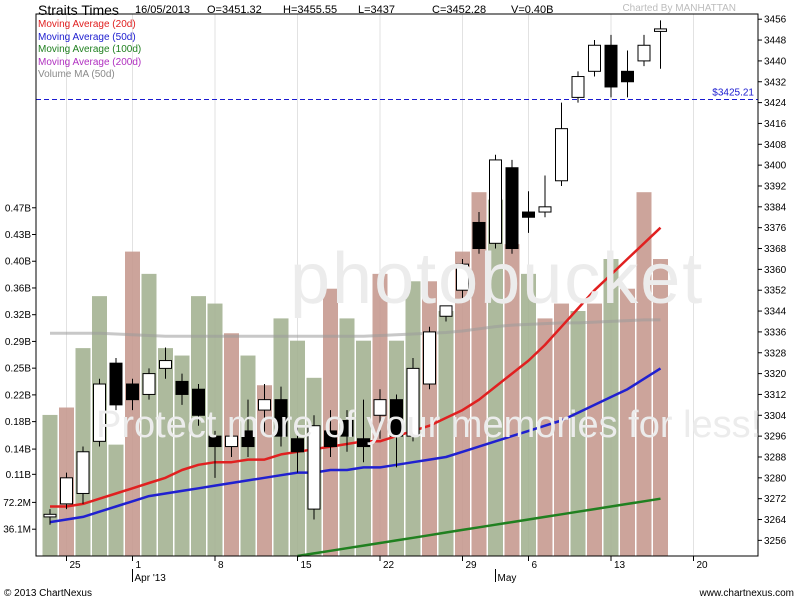 The image size is (800, 600). Describe the element at coordinates (775, 145) in the screenshot. I see `price-tick-label: 3408` at that location.